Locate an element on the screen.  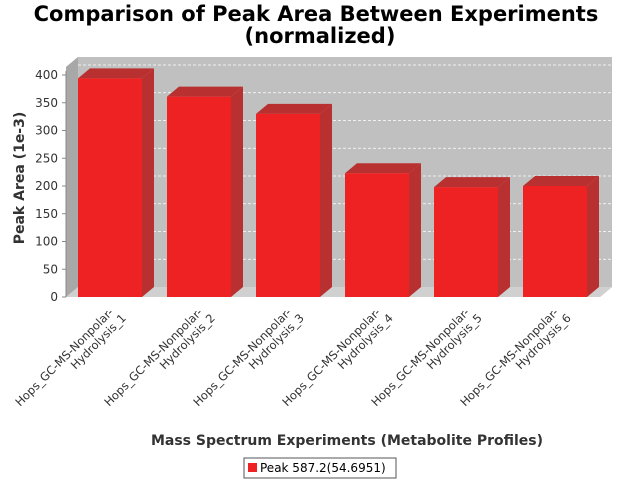
y-tick-label: 100 is located at coordinates (46, 242).